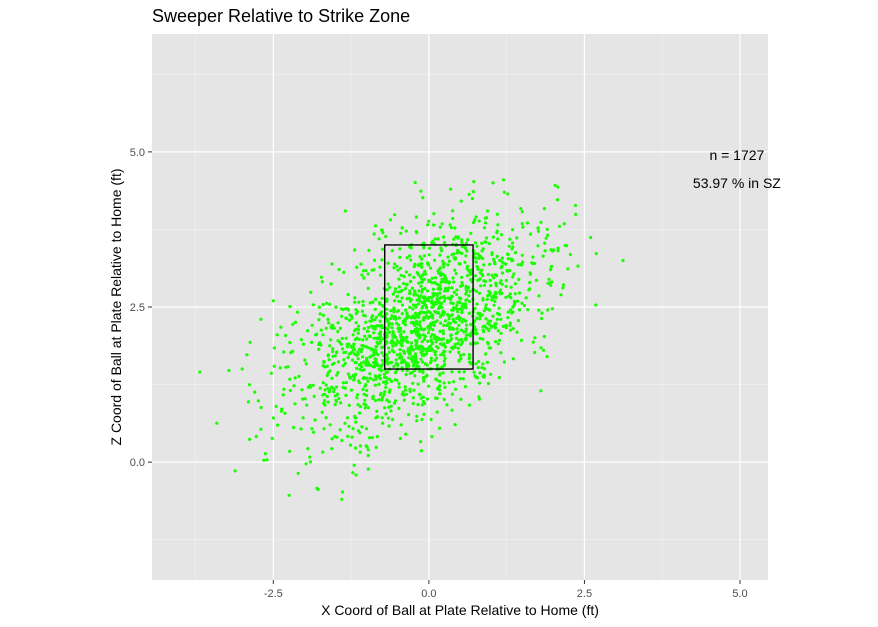 Image resolution: width=878 pixels, height=627 pixels. Describe the element at coordinates (584, 594) in the screenshot. I see `x-tick-label: 2.5` at that location.